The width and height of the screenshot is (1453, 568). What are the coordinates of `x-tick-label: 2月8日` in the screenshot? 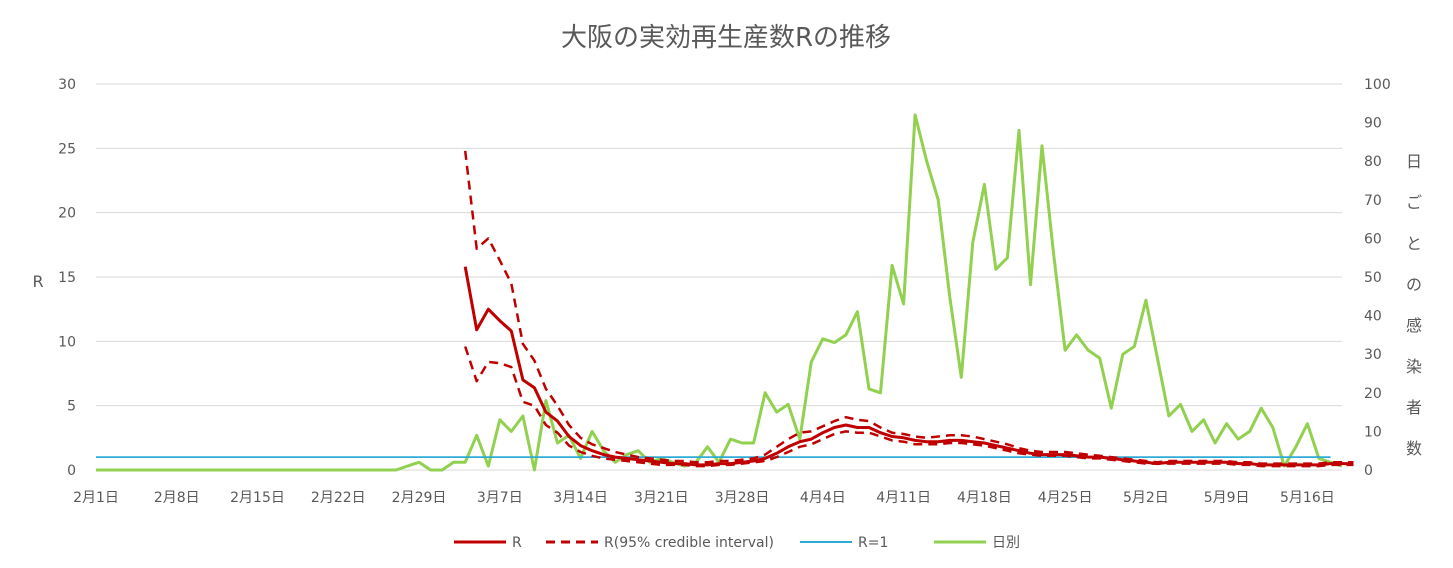 It's located at (177, 498).